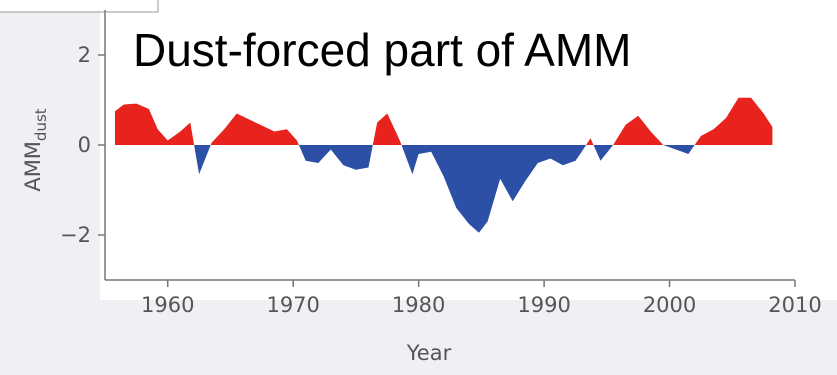 Image resolution: width=837 pixels, height=375 pixels. What do you see at coordinates (543, 305) in the screenshot?
I see `x-tick-label: 1990` at bounding box center [543, 305].